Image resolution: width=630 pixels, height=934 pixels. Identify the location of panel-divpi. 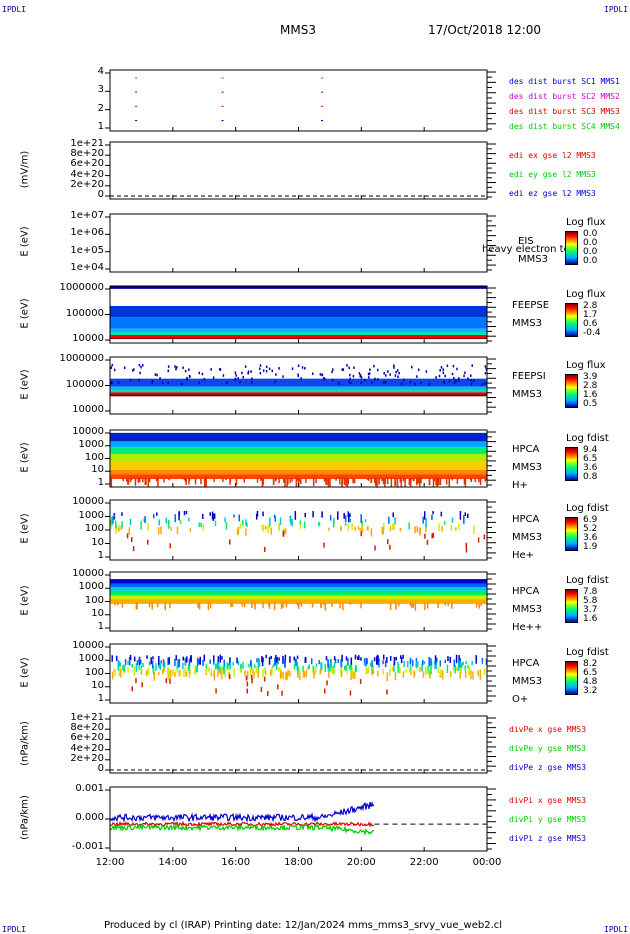
(300, 819).